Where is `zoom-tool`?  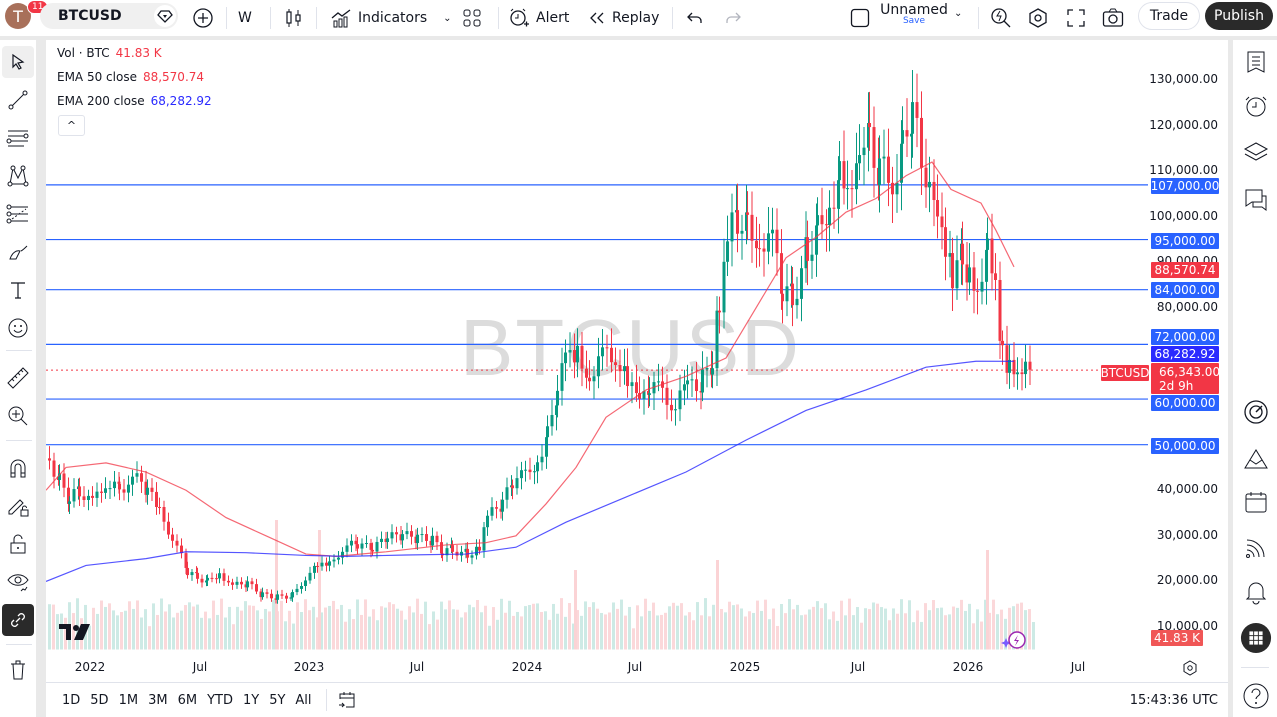
zoom-tool is located at coordinates (18, 416).